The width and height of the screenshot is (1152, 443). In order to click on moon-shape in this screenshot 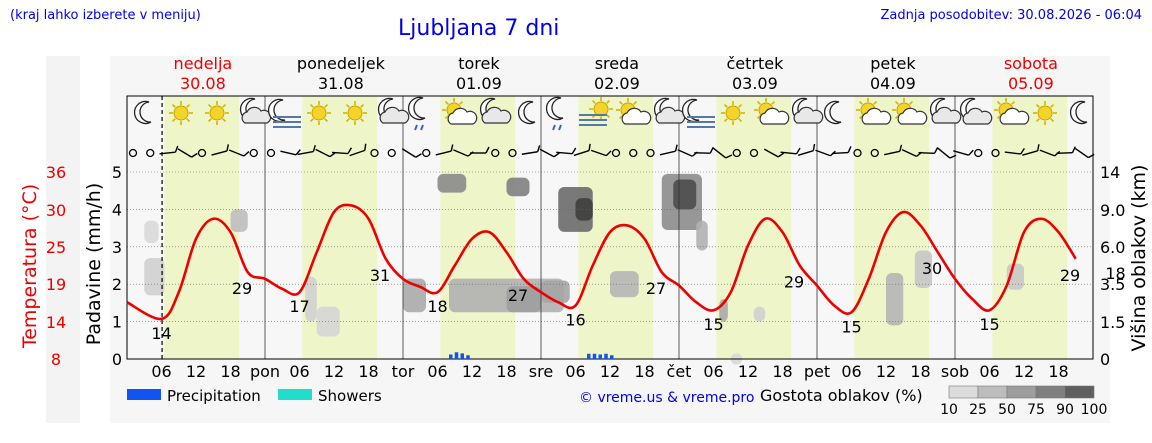, I will do `click(416, 108)`.